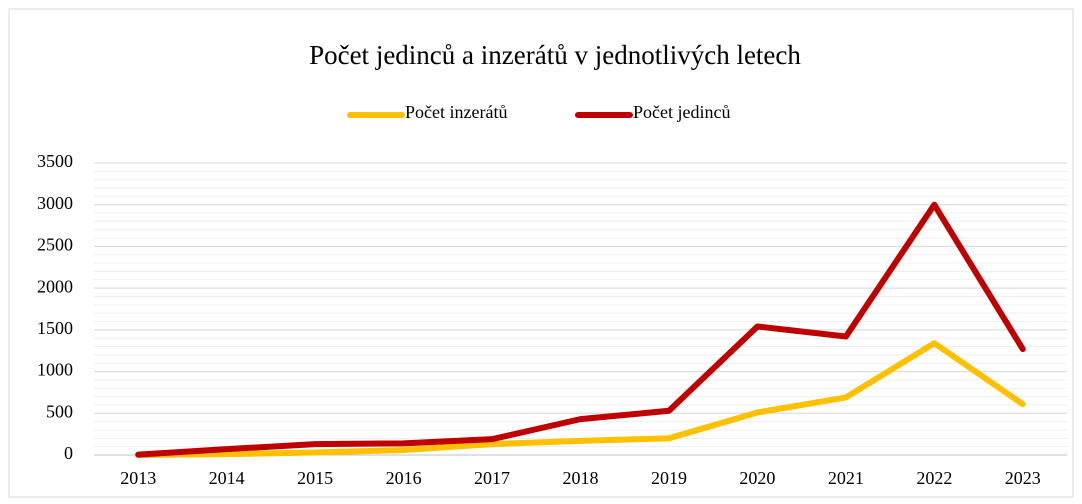  Describe the element at coordinates (55, 370) in the screenshot. I see `y-tick-label: 1000` at that location.